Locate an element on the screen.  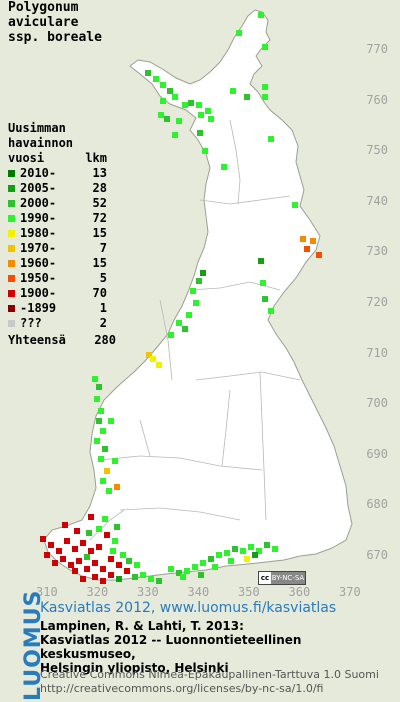
easting-tick-label: 340 is located at coordinates (198, 592).